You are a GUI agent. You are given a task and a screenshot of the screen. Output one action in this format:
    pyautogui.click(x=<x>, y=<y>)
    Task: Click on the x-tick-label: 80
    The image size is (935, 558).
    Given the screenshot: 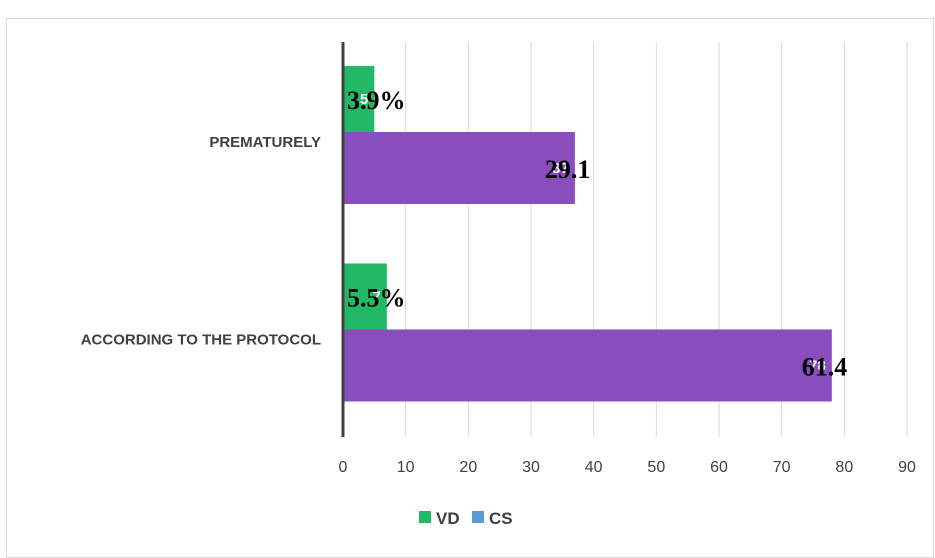 What is the action you would take?
    pyautogui.click(x=844, y=467)
    